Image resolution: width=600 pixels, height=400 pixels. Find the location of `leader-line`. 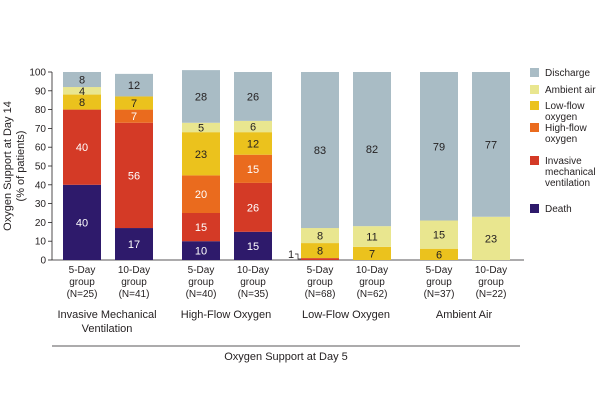

leader-line is located at coordinates (298, 256).